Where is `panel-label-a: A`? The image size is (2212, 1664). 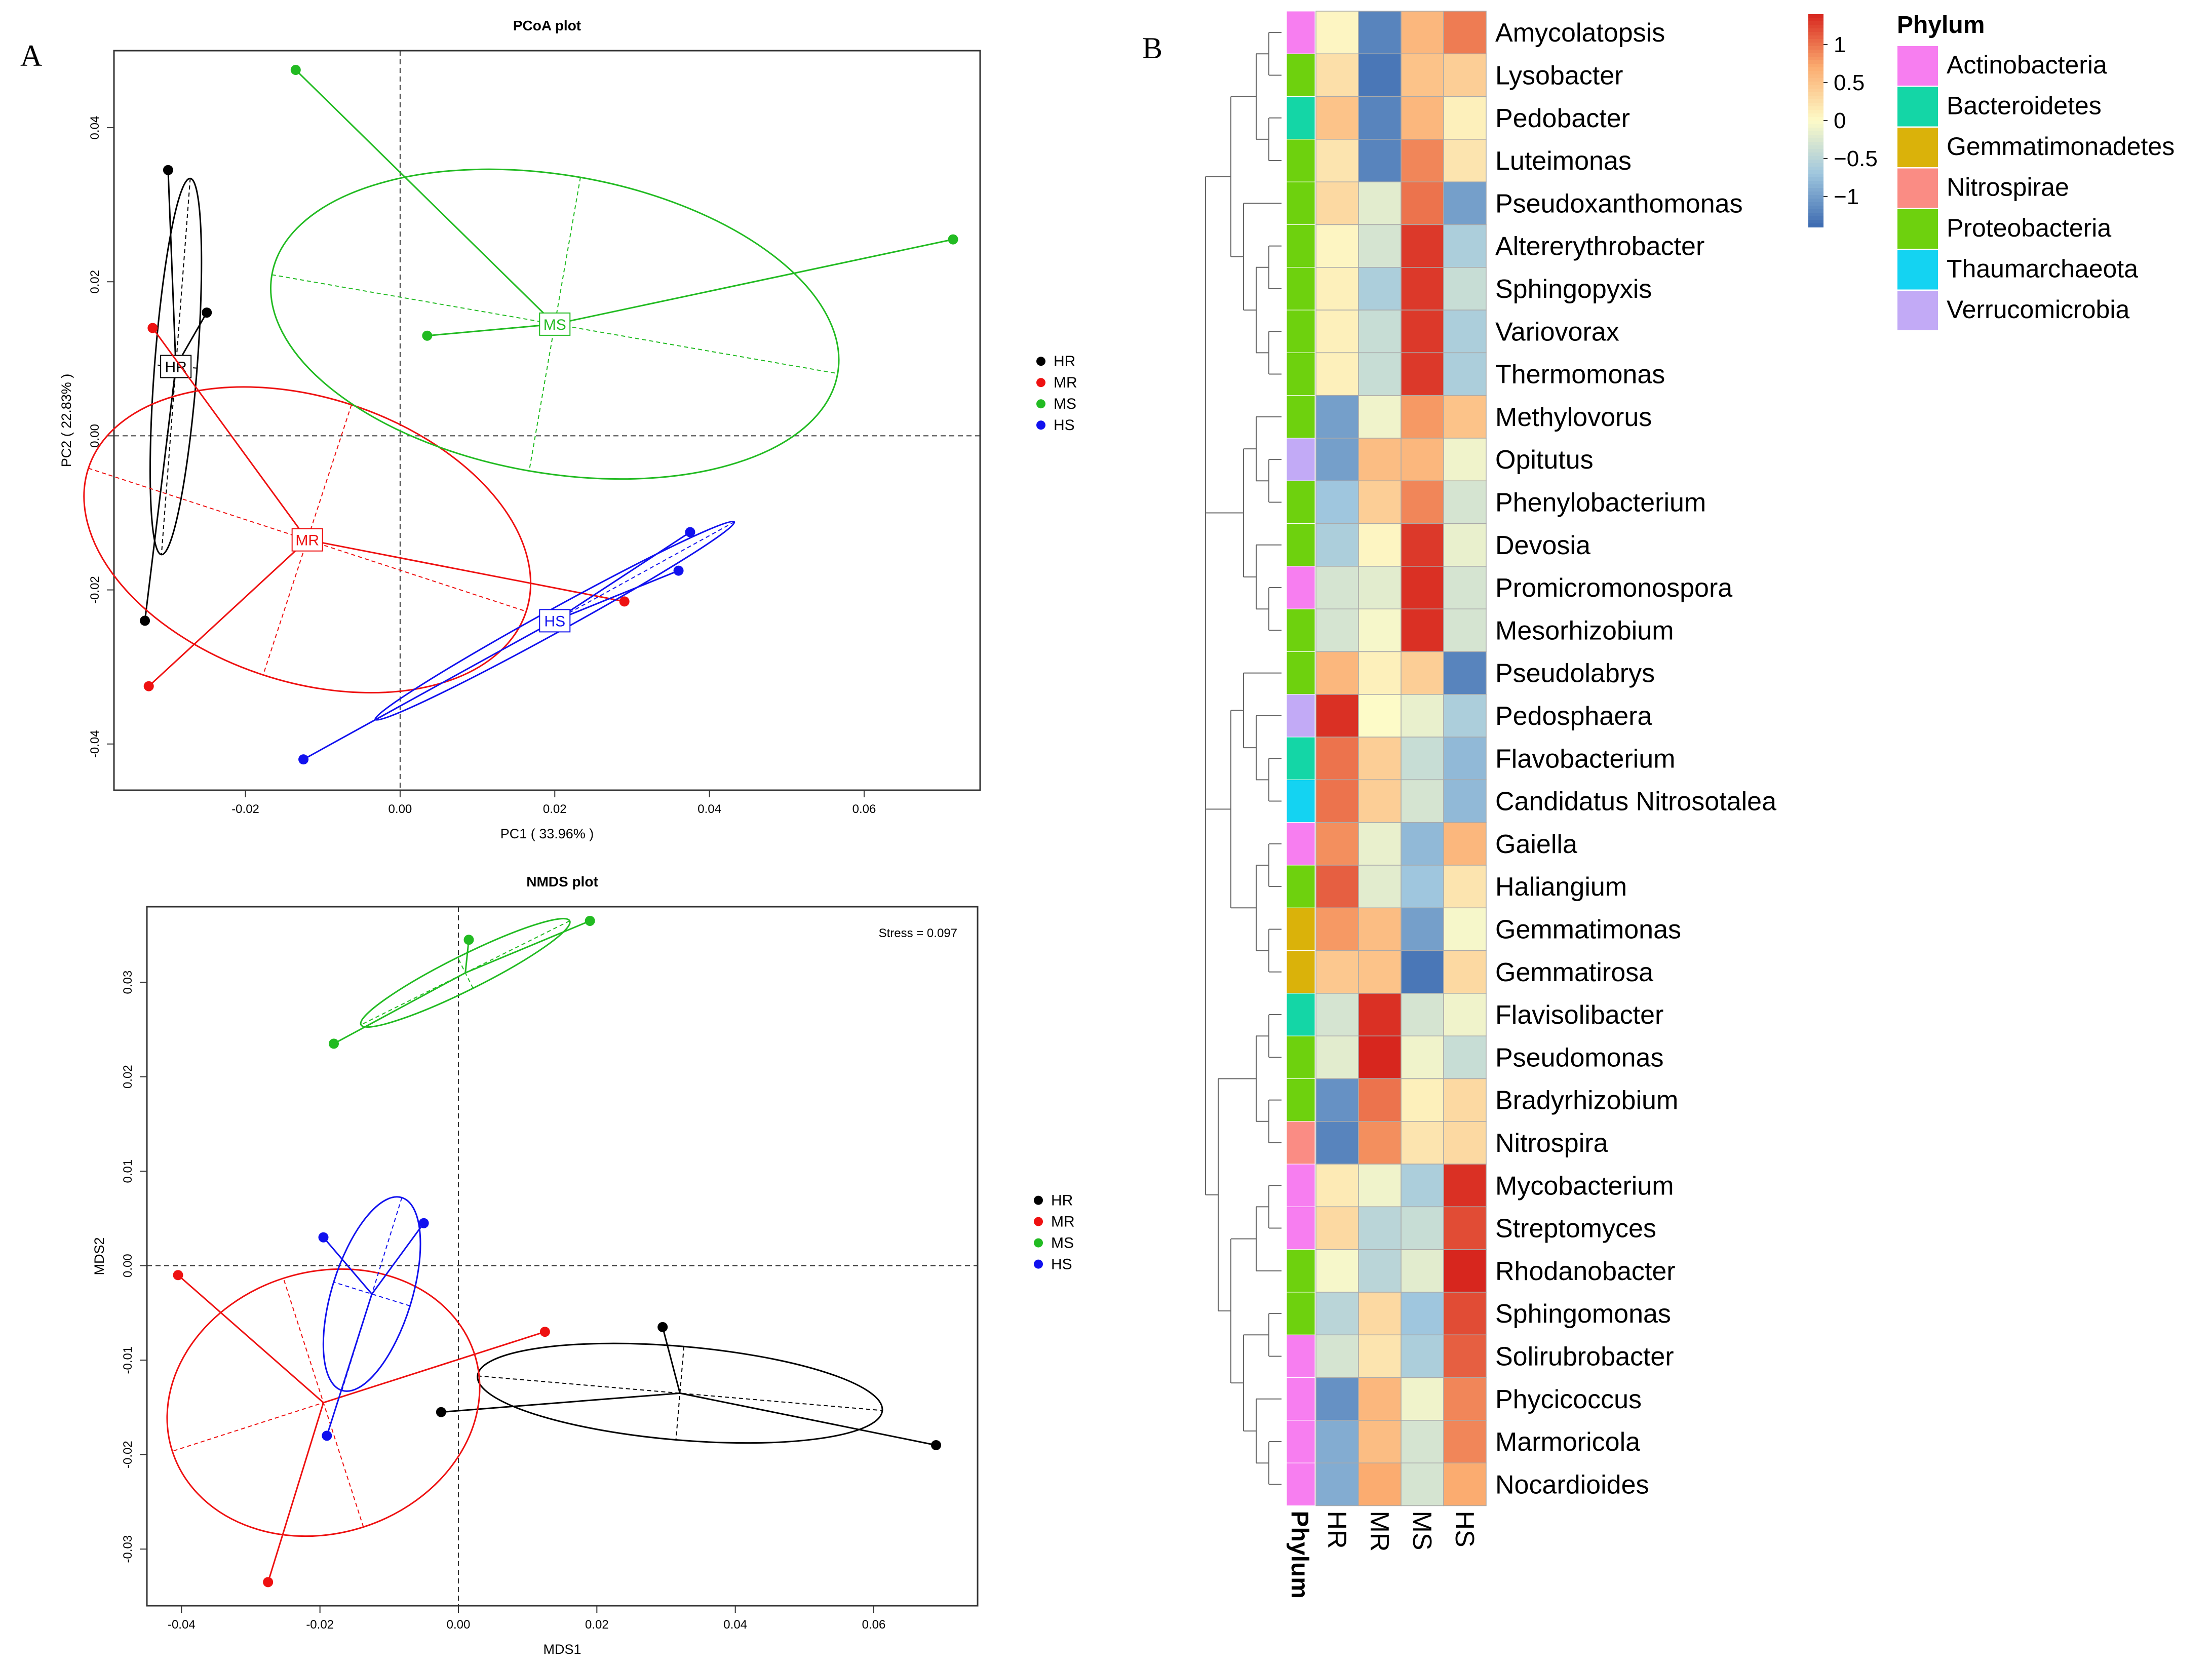
panel-label-a: A is located at coordinates (31, 55).